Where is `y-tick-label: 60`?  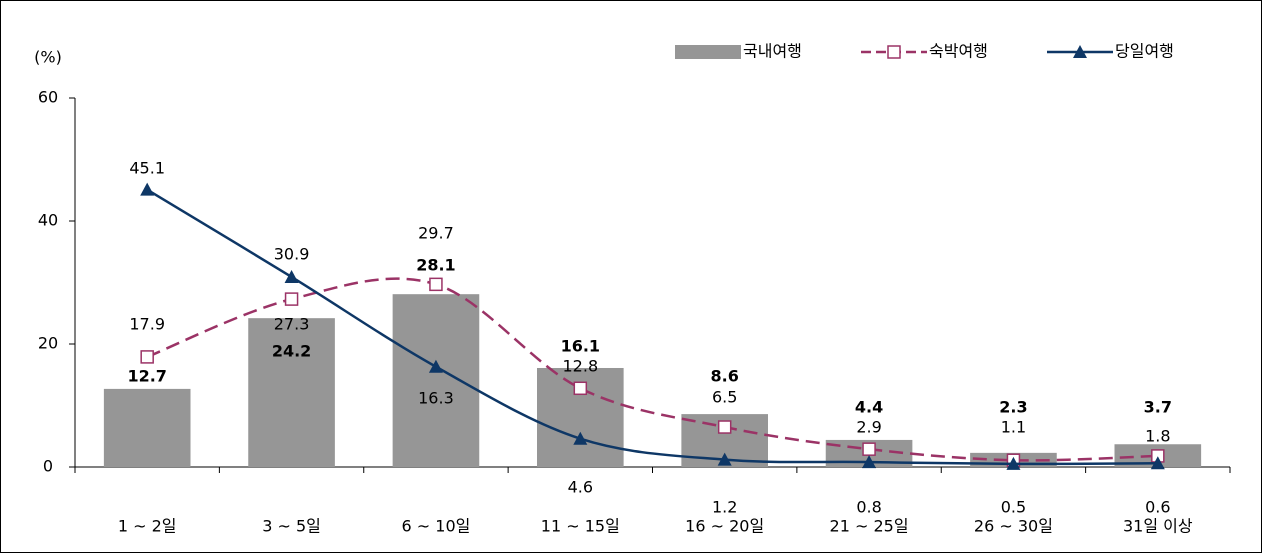 y-tick-label: 60 is located at coordinates (48, 97).